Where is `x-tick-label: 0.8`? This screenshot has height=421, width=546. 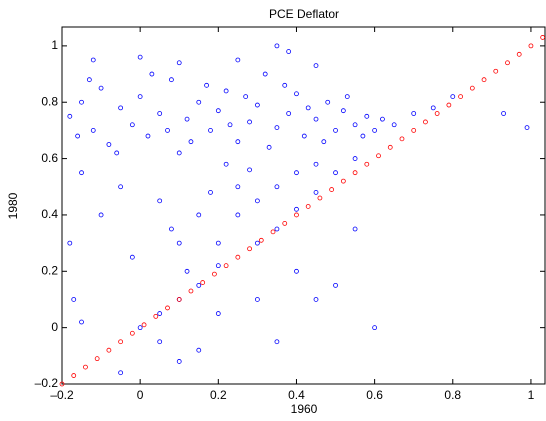
x-tick-label: 0.8 is located at coordinates (452, 395).